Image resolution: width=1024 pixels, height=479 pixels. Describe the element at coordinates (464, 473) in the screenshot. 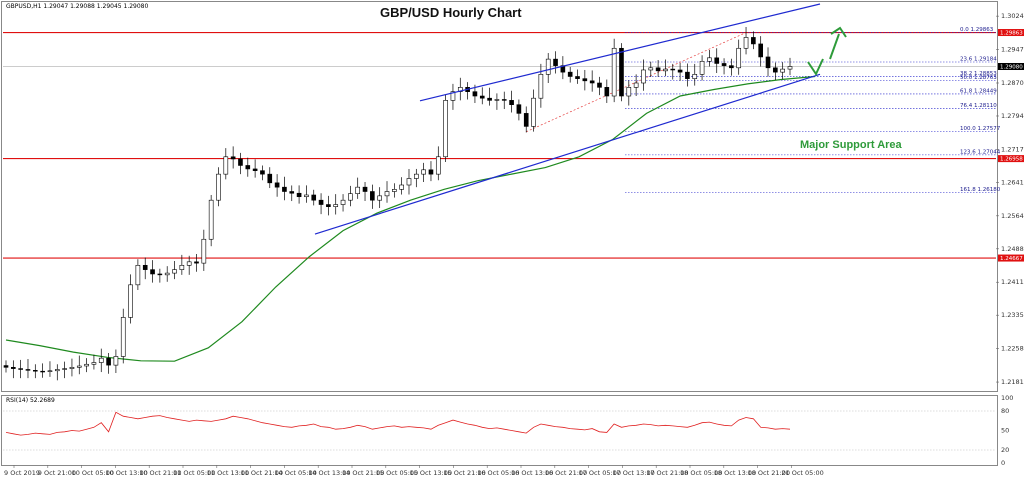

I see `x-tick-label: 15 Oct 21:00` at that location.